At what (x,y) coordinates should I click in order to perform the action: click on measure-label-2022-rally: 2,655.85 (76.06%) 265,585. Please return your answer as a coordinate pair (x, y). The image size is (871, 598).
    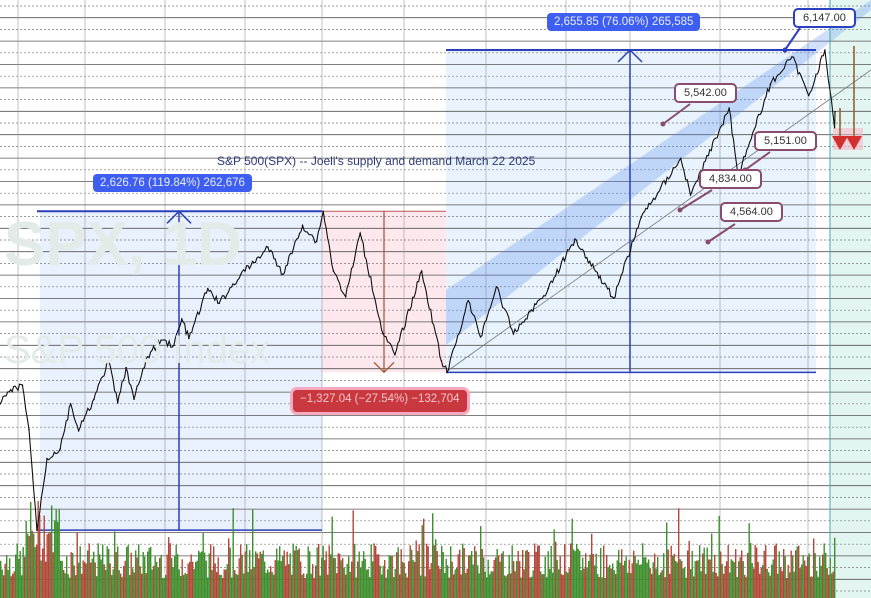
    Looking at the image, I should click on (624, 22).